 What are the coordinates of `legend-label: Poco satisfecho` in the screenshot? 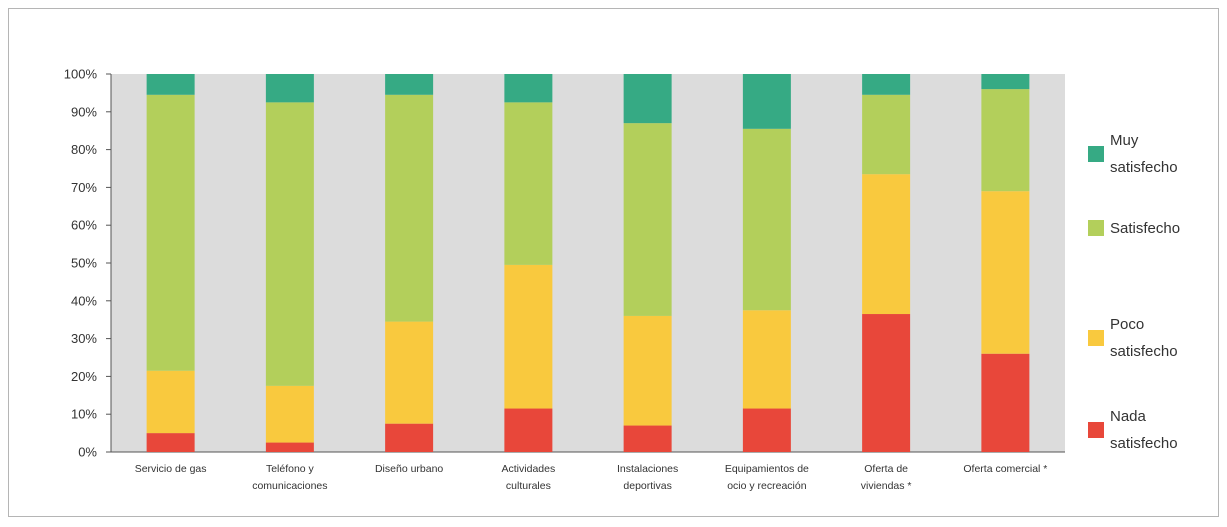 It's located at (1144, 338).